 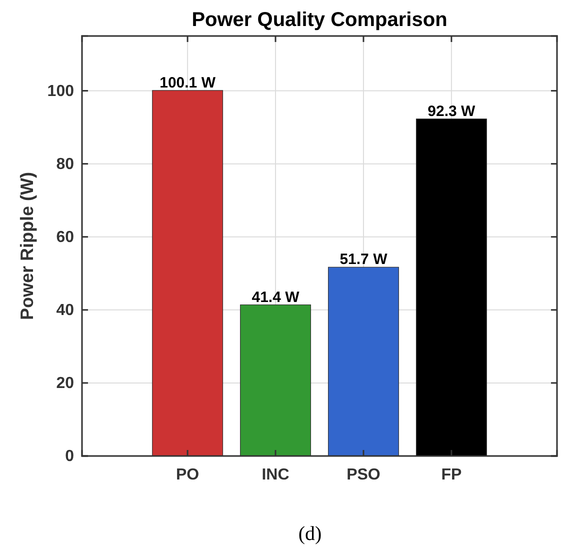 What do you see at coordinates (188, 475) in the screenshot?
I see `x-tick-label: PO` at bounding box center [188, 475].